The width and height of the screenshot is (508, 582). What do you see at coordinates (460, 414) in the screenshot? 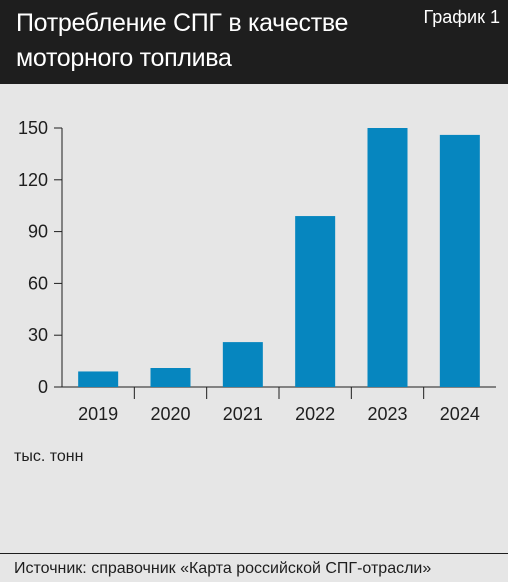
I see `x-tick-label: 2024` at bounding box center [460, 414].